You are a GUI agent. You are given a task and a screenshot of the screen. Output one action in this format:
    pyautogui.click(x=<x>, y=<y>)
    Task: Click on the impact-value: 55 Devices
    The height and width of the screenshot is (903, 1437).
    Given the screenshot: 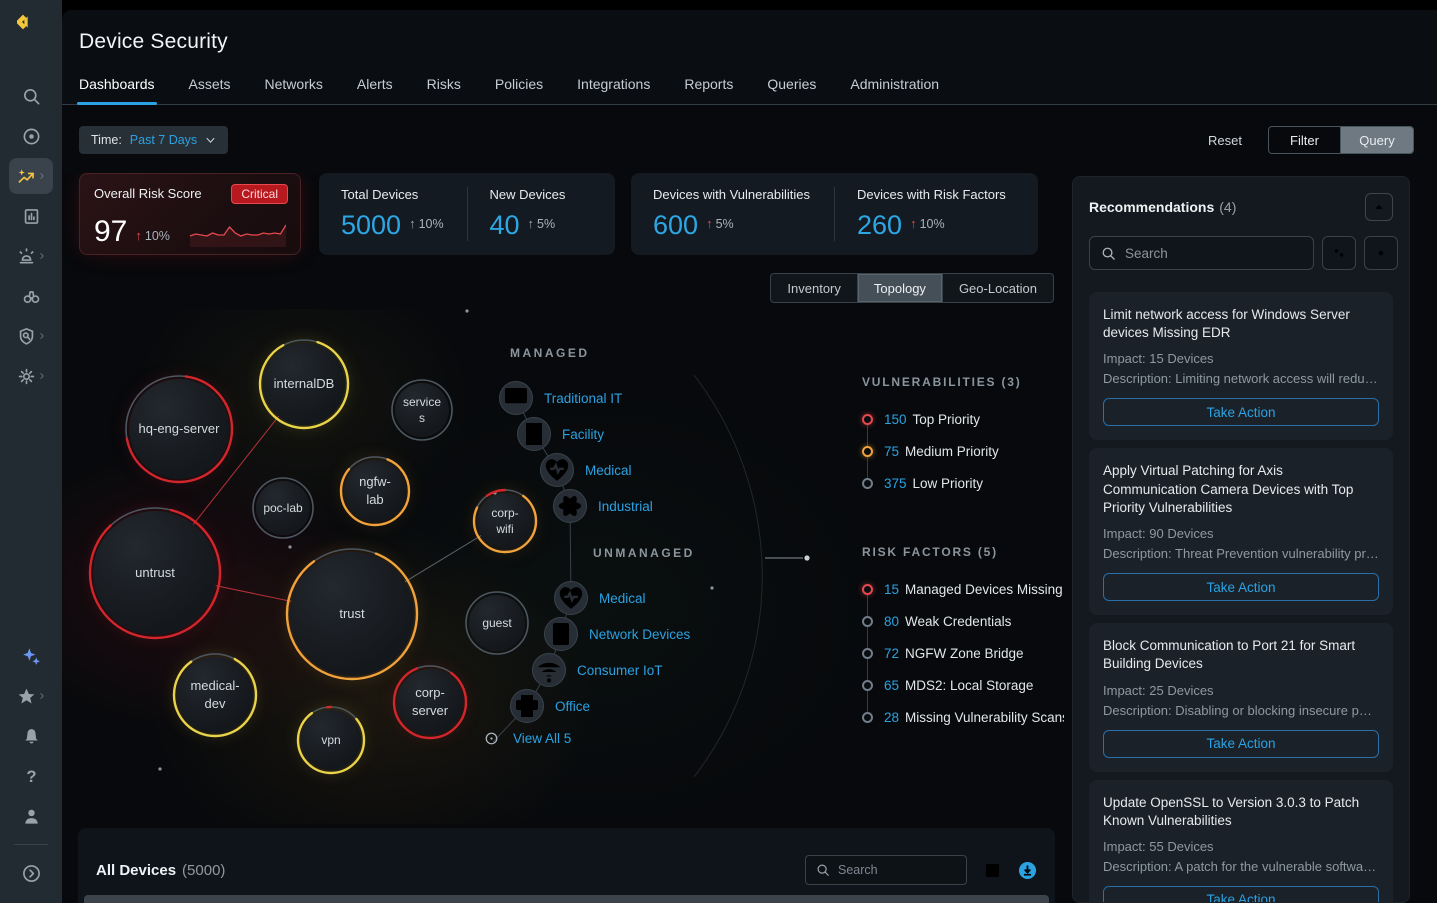 What is the action you would take?
    pyautogui.click(x=1181, y=846)
    